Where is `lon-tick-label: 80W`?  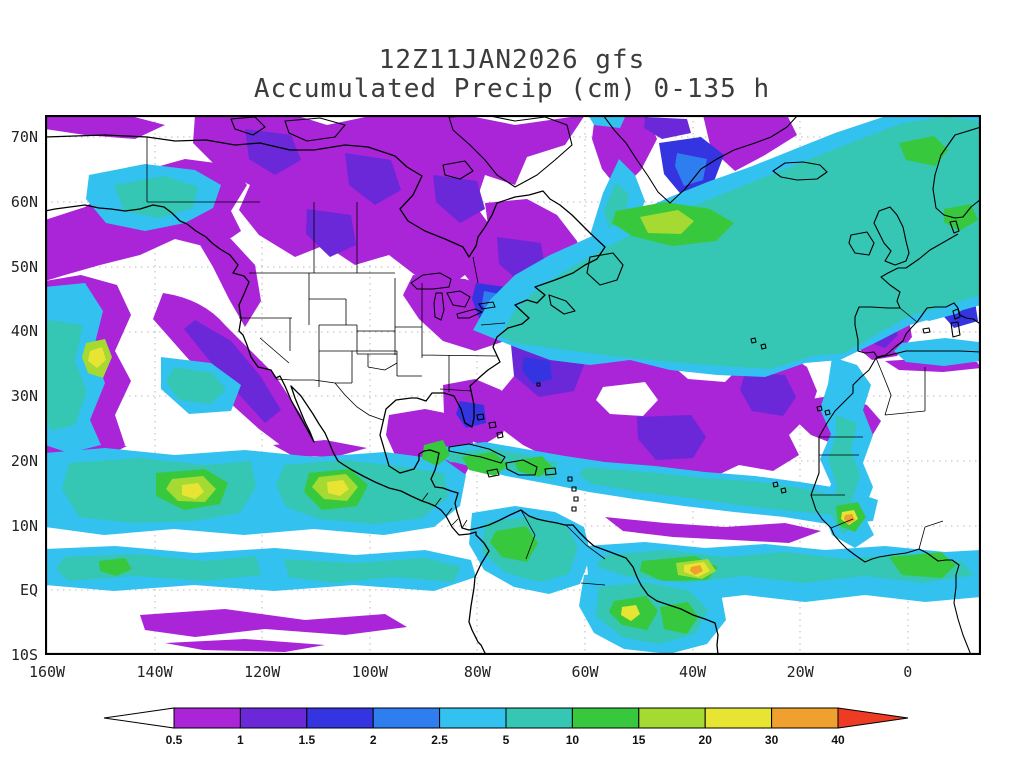 lon-tick-label: 80W is located at coordinates (477, 672).